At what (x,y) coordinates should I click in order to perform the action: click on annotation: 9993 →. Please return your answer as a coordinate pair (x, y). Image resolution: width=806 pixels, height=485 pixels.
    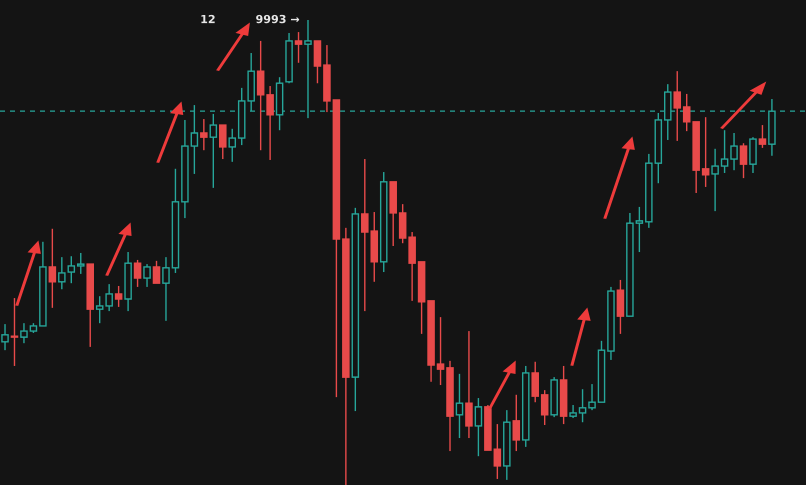
    Looking at the image, I should click on (278, 19).